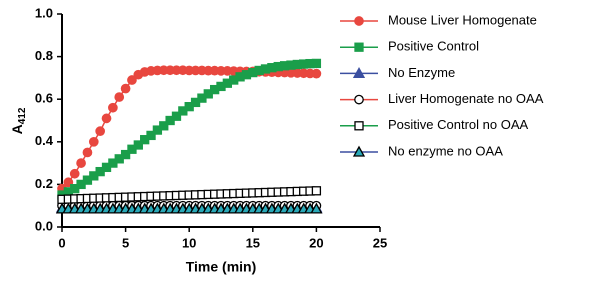 This screenshot has height=283, width=600. I want to click on legend-label: Positive Control, so click(433, 46).